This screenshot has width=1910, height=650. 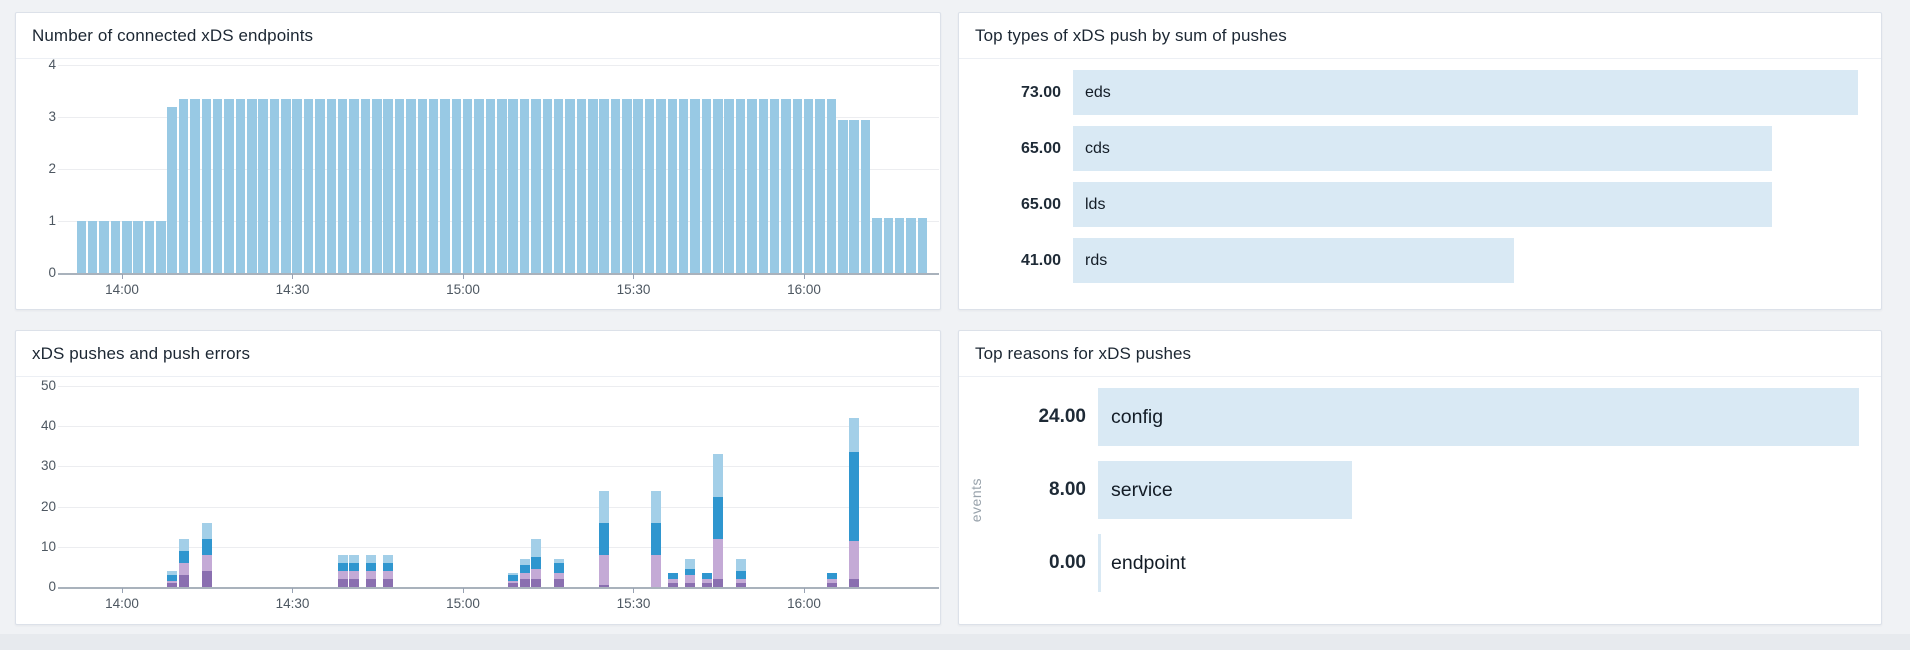 I want to click on panel-endpoints-title: Number of connected xDS endpoints, so click(x=173, y=35).